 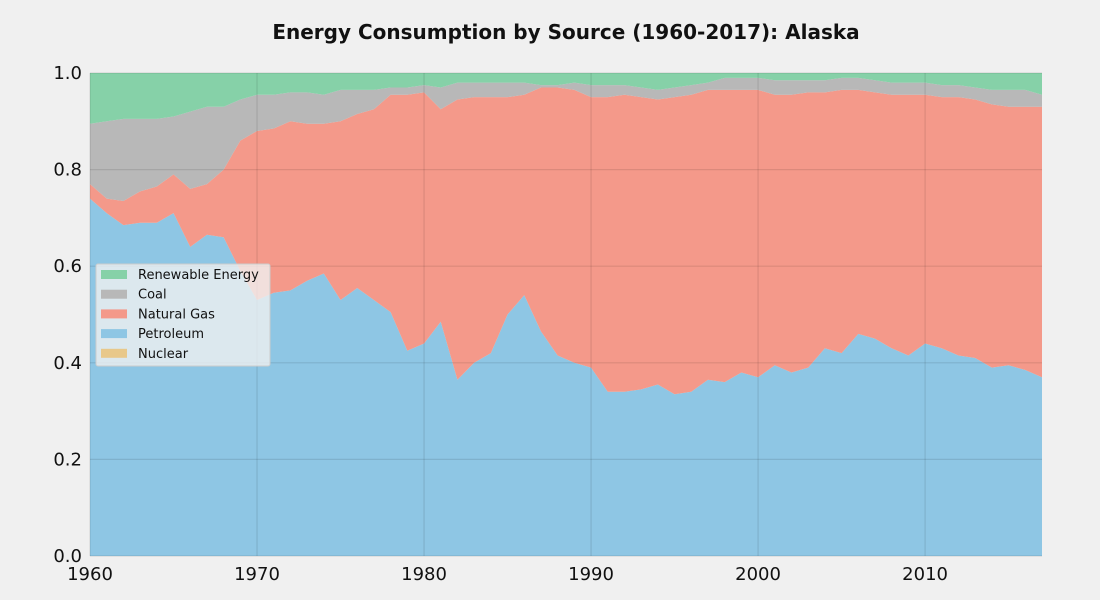 What do you see at coordinates (566, 98) in the screenshot?
I see `area-renewable-energy` at bounding box center [566, 98].